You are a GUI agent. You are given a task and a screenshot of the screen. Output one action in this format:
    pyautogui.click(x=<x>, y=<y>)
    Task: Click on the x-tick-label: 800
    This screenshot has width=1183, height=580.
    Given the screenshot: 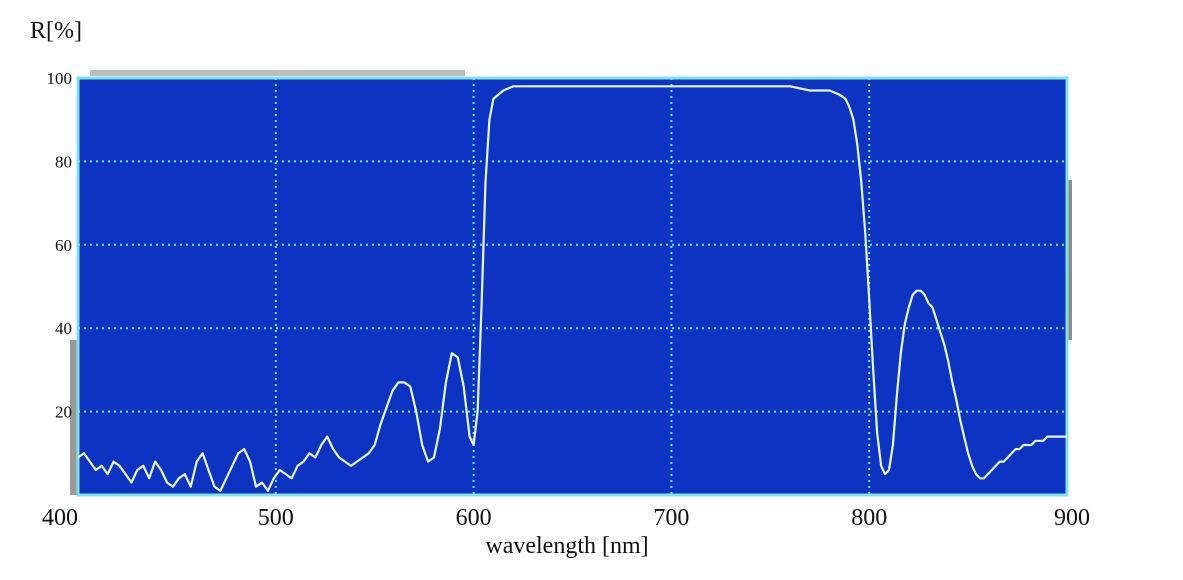 What is the action you would take?
    pyautogui.click(x=869, y=518)
    